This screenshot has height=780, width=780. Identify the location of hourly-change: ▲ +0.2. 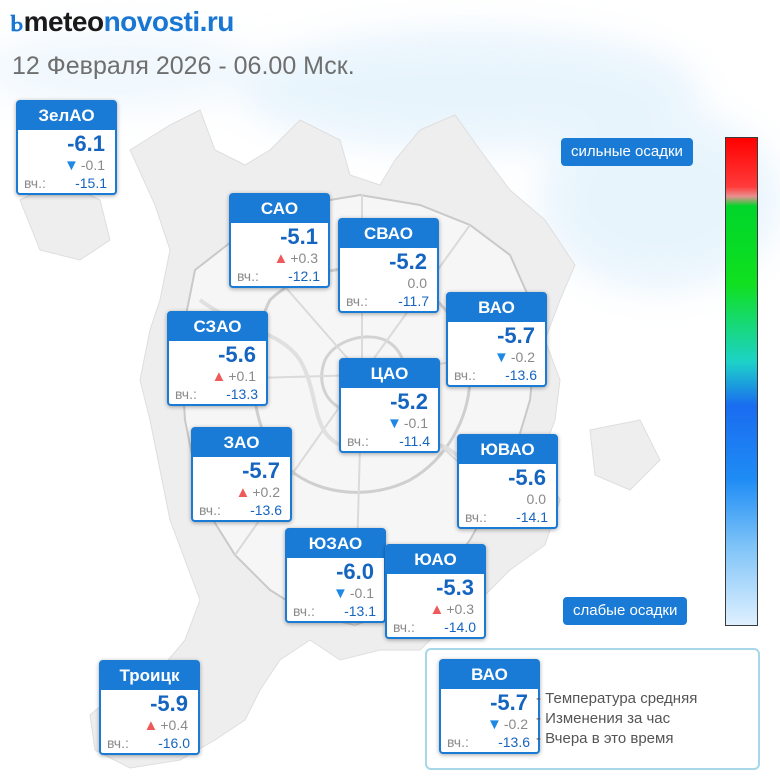
(258, 492).